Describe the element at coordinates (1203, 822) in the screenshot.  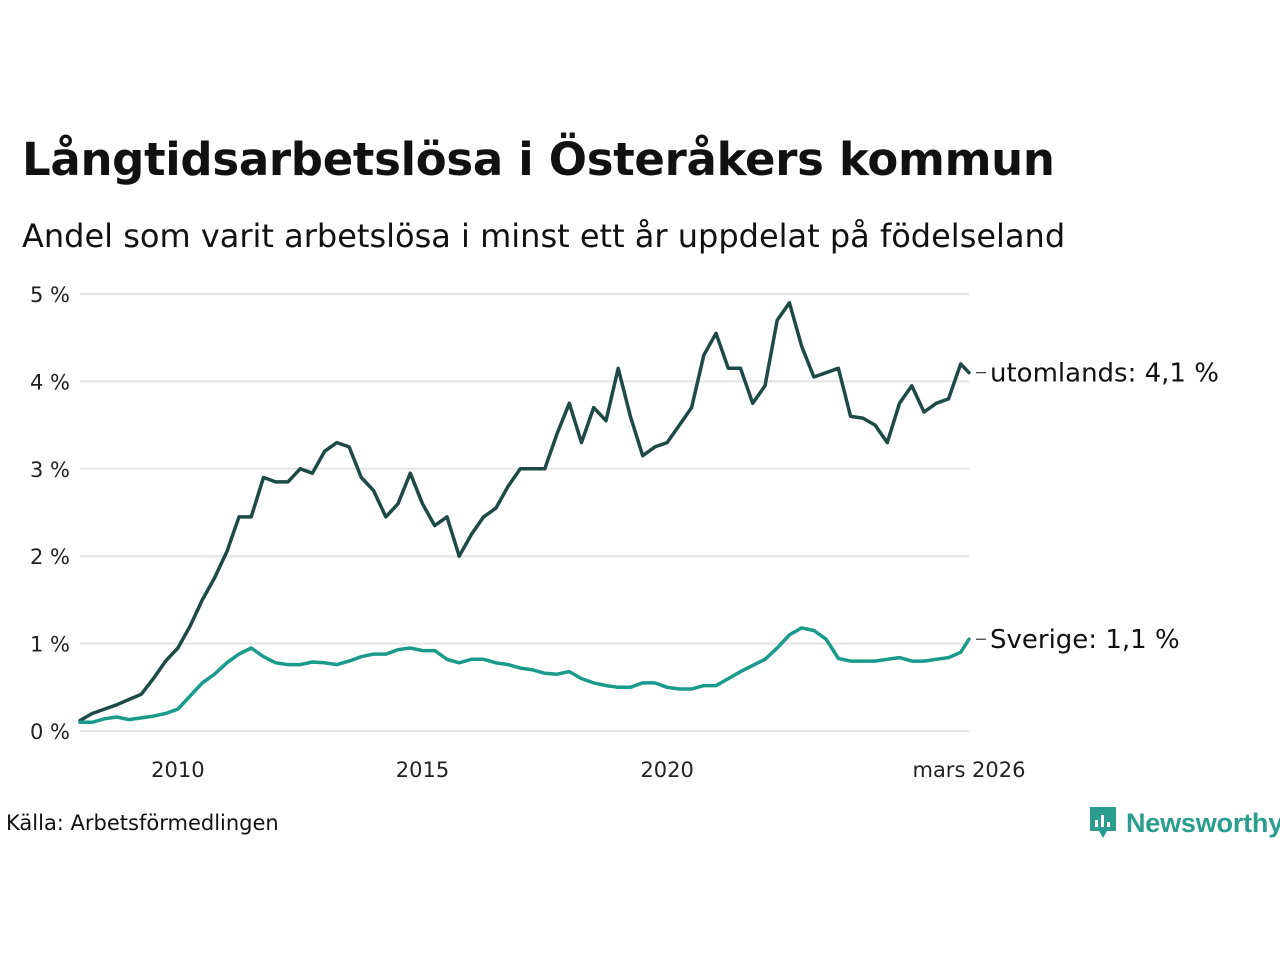
I see `brand-name: Newsworthy` at that location.